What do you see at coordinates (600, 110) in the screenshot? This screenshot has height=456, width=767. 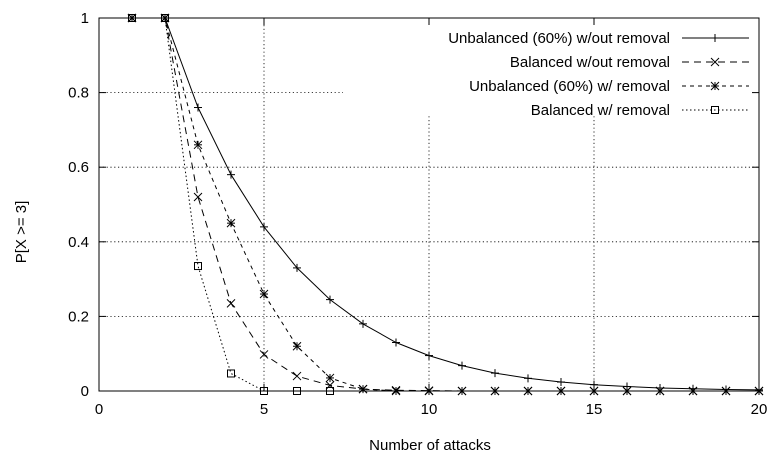 I see `legend-label: Balanced w/ removal` at bounding box center [600, 110].